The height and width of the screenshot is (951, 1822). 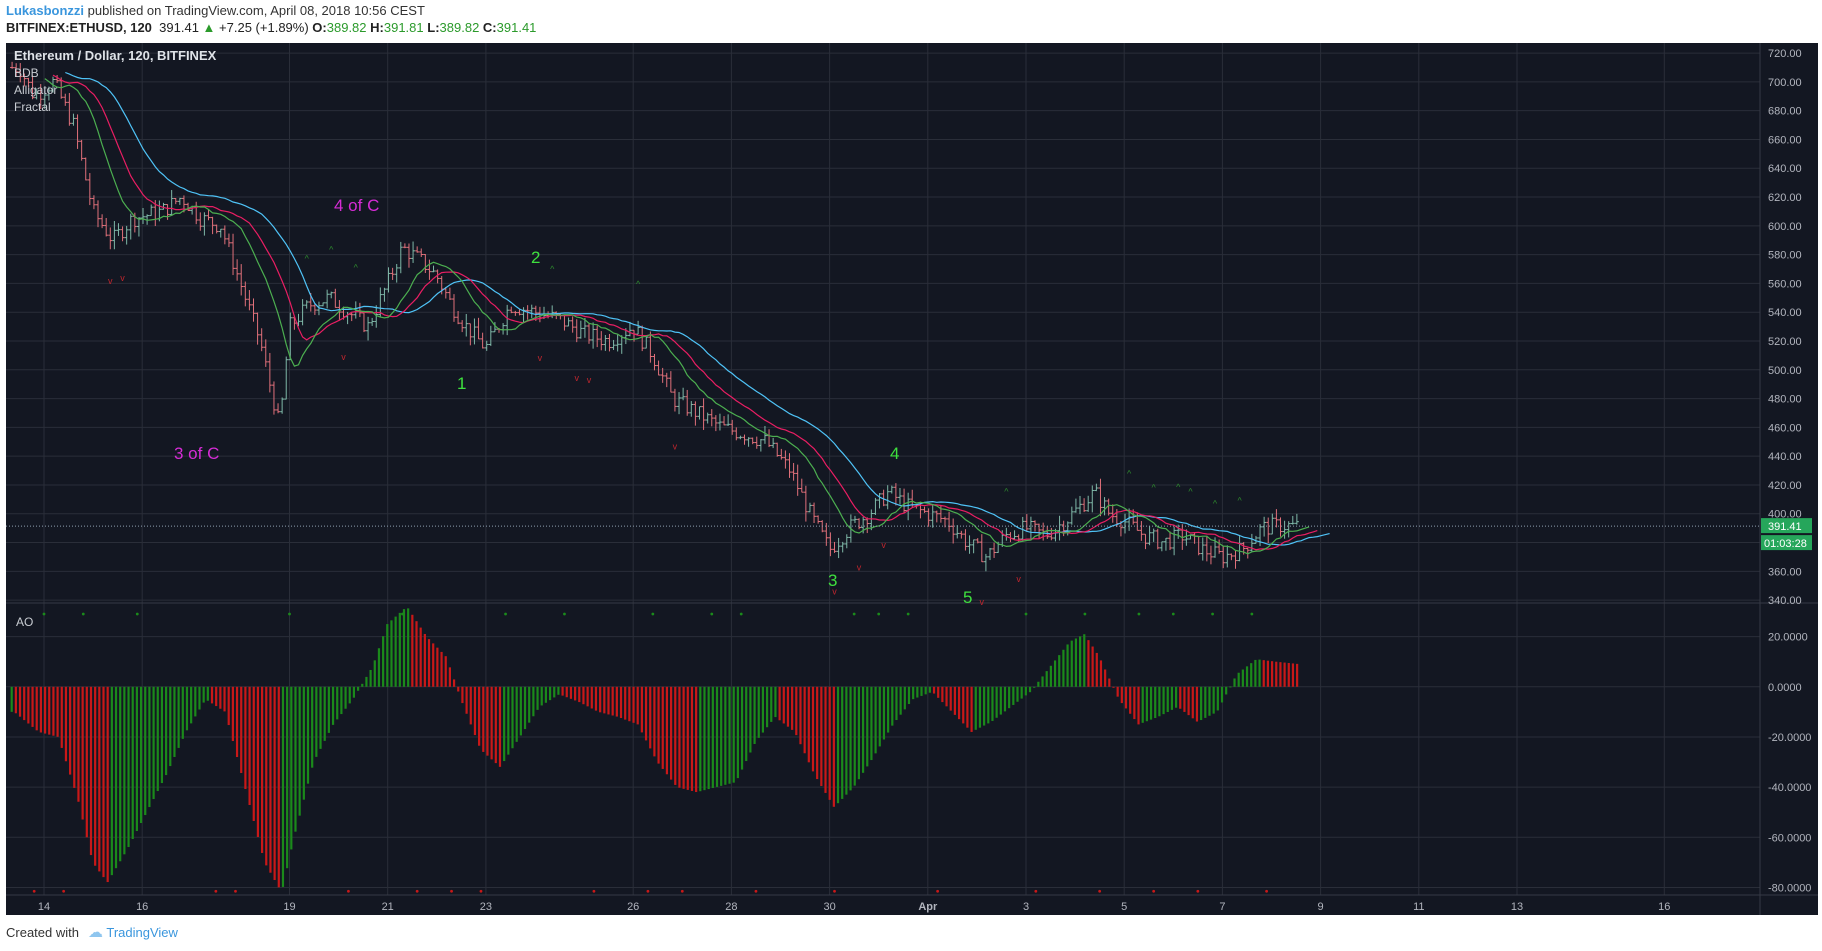 What do you see at coordinates (489, 27) in the screenshot?
I see `close-label: C:` at bounding box center [489, 27].